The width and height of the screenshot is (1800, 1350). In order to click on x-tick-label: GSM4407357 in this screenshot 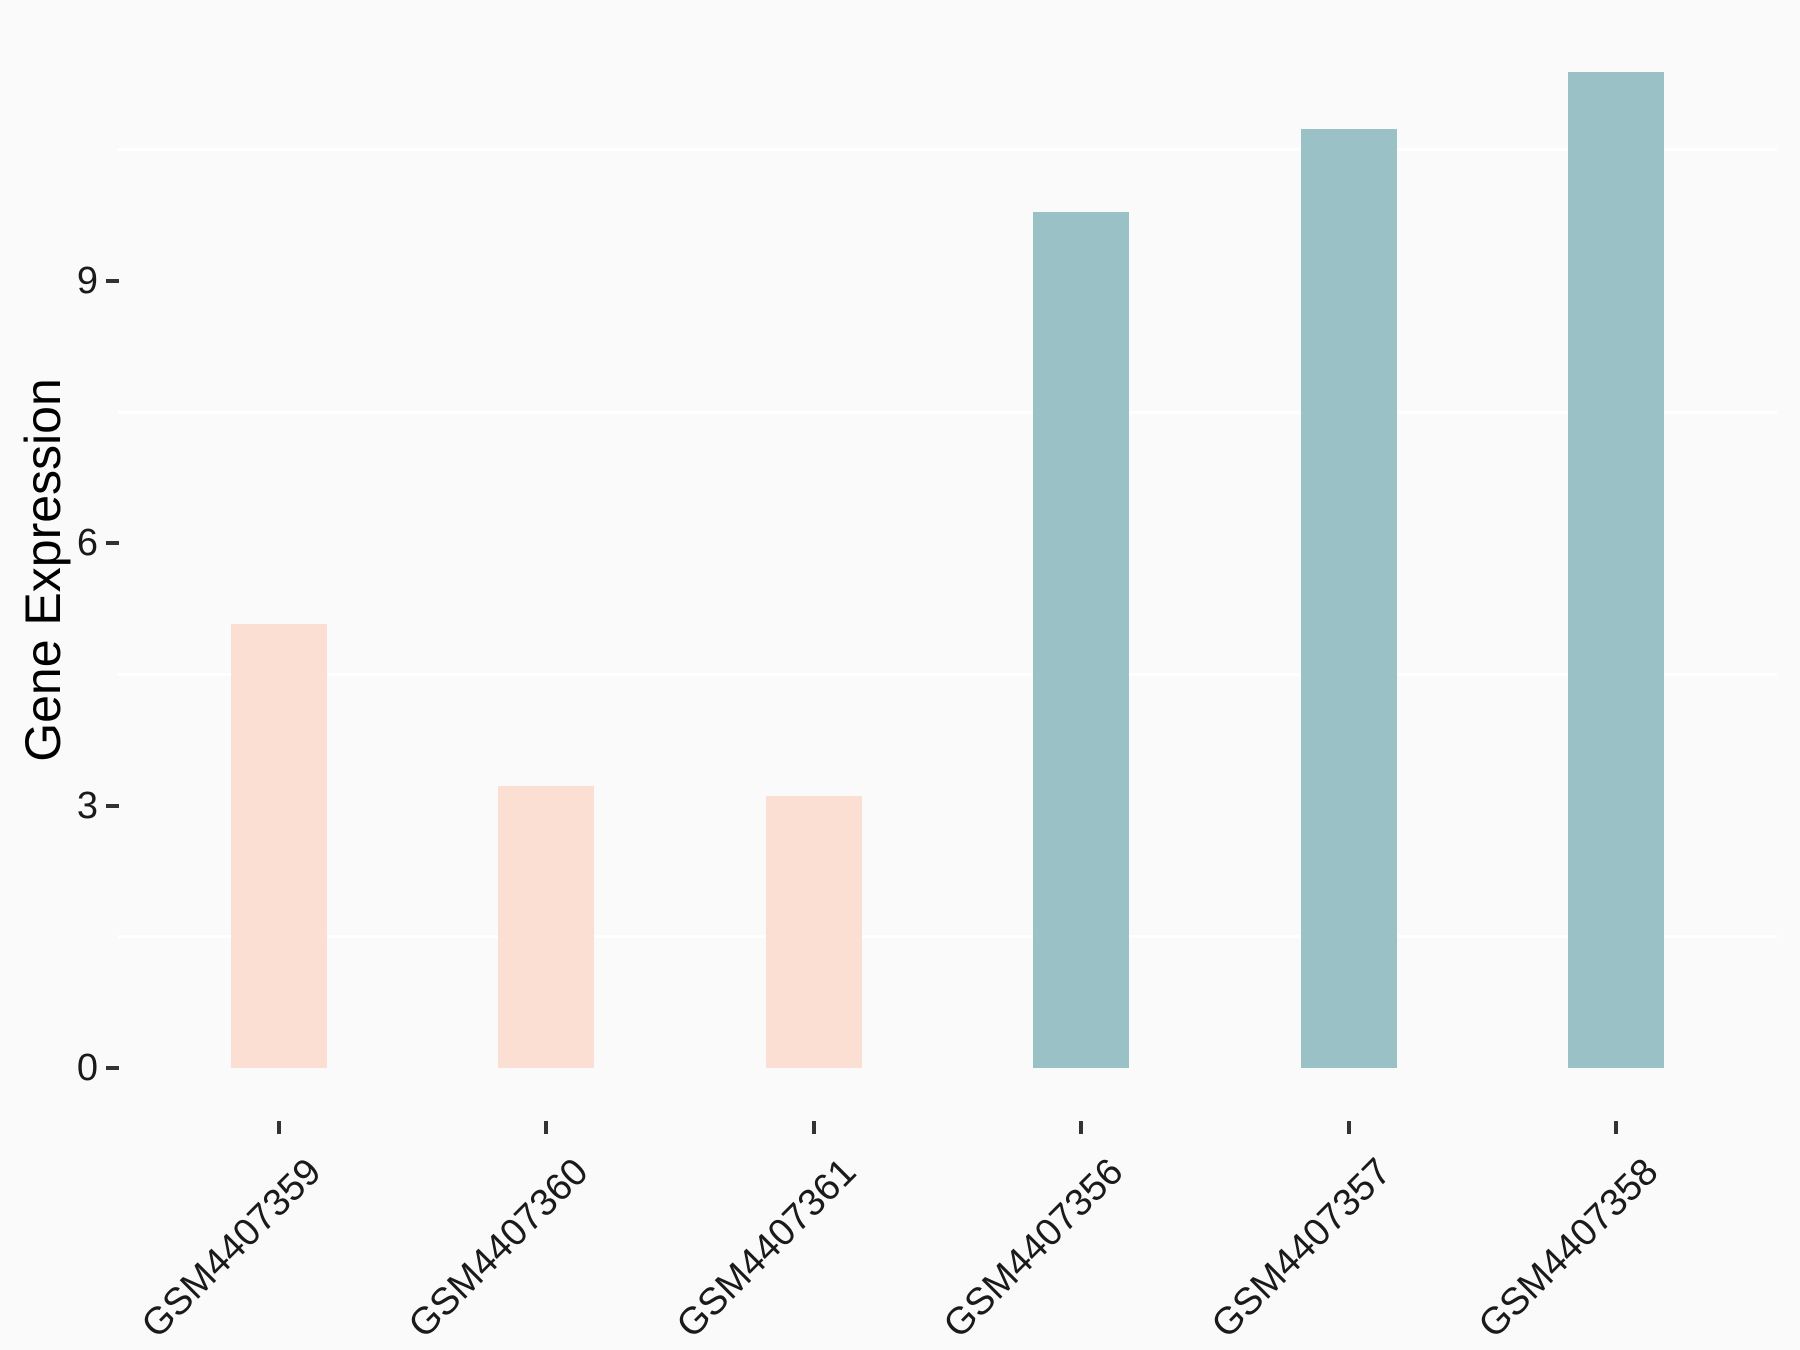, I will do `click(1301, 1248)`.